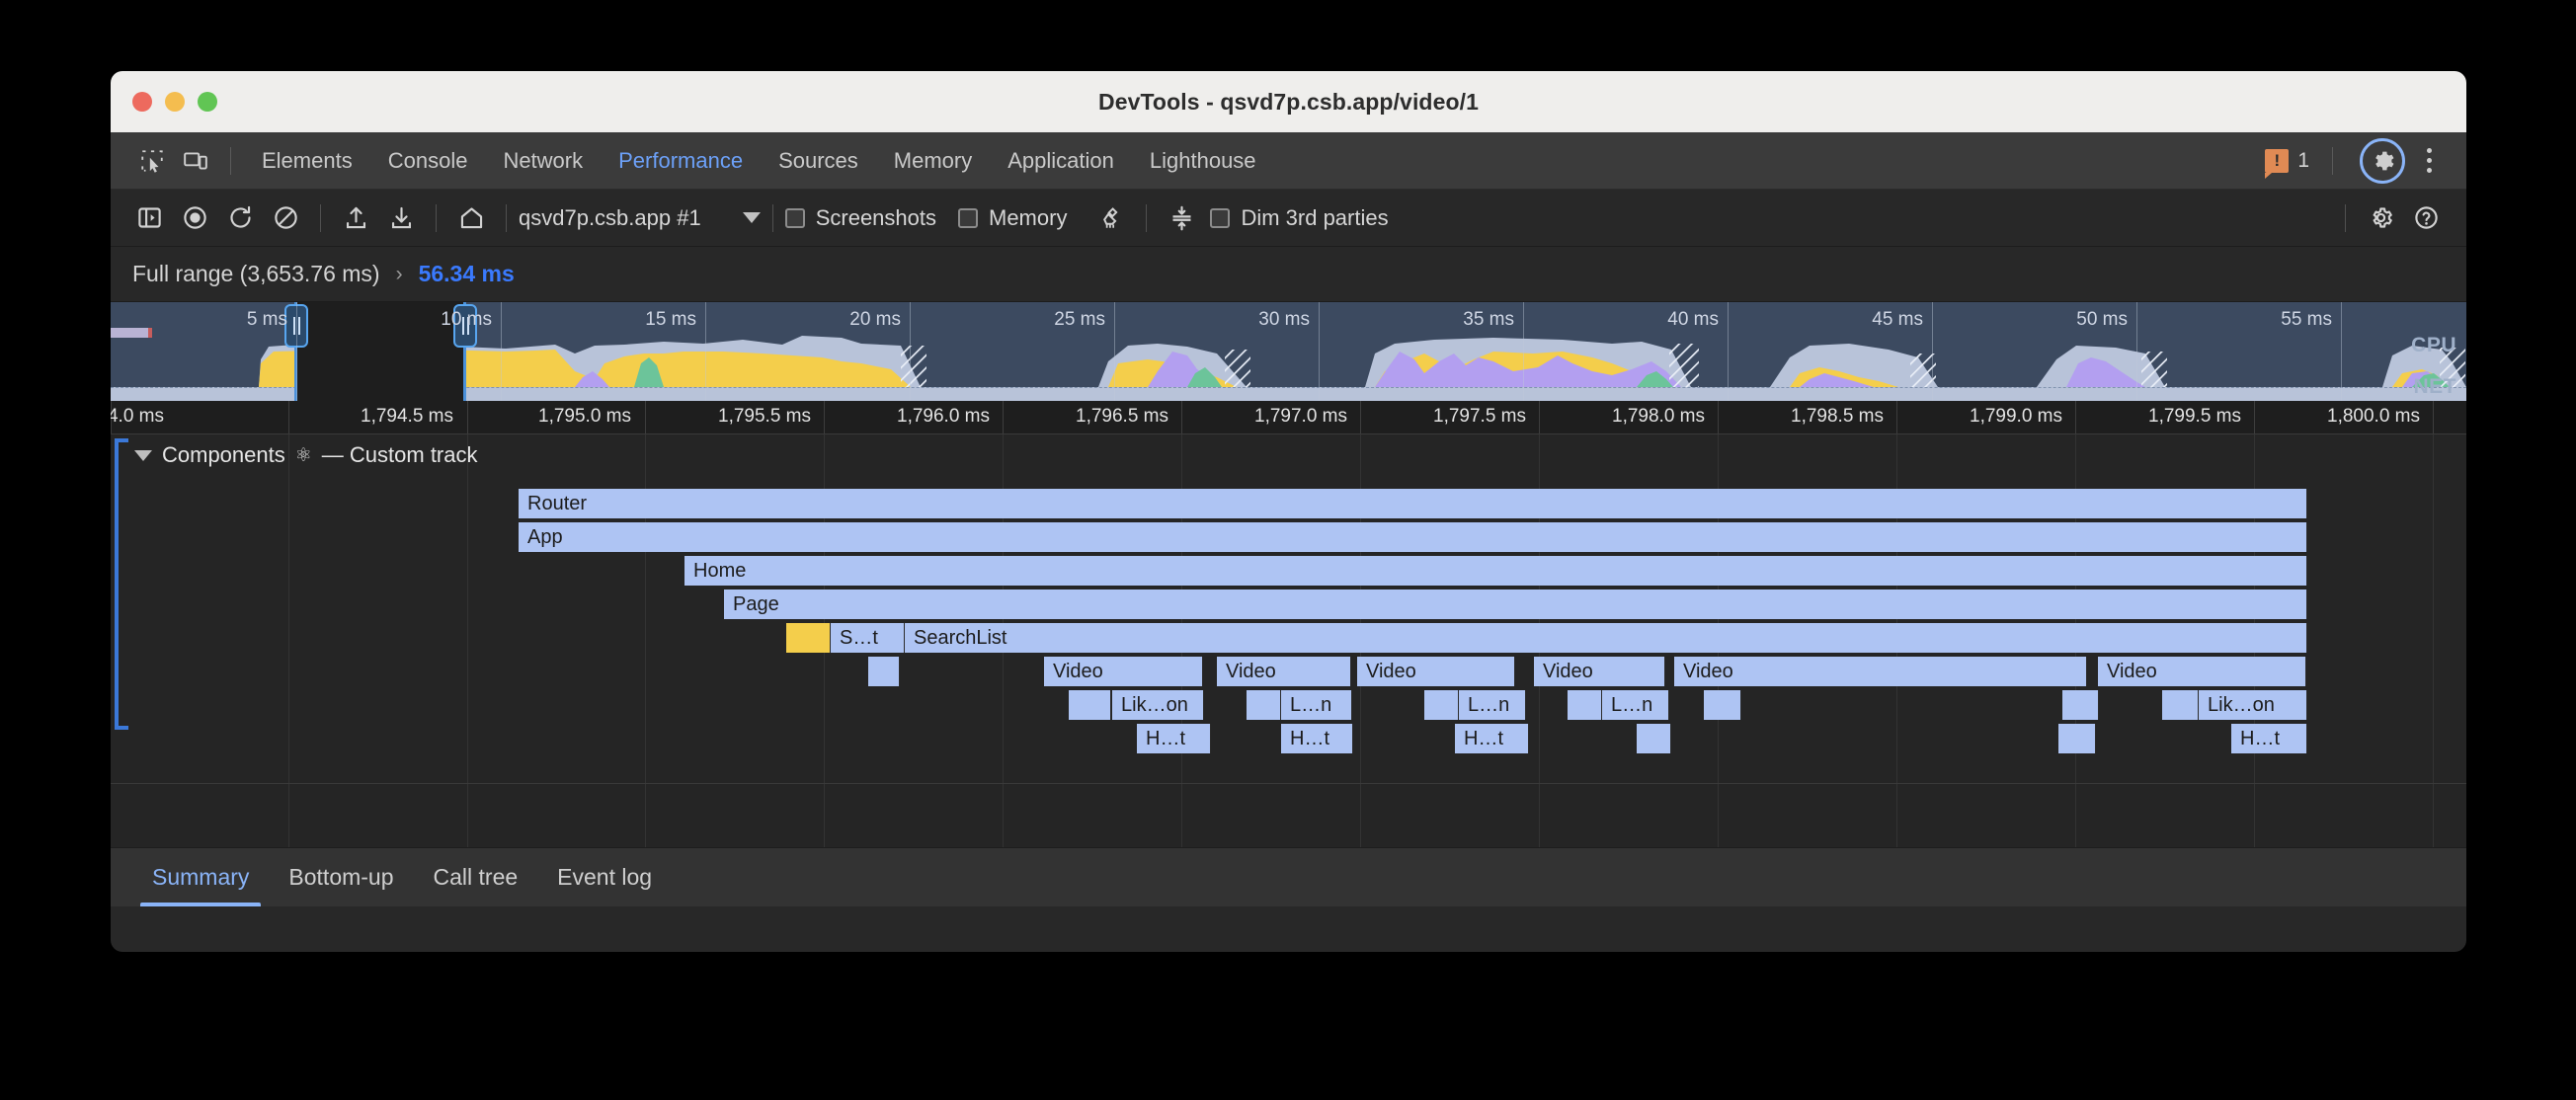 The width and height of the screenshot is (2576, 1100). I want to click on flame-event-page: Page, so click(1515, 604).